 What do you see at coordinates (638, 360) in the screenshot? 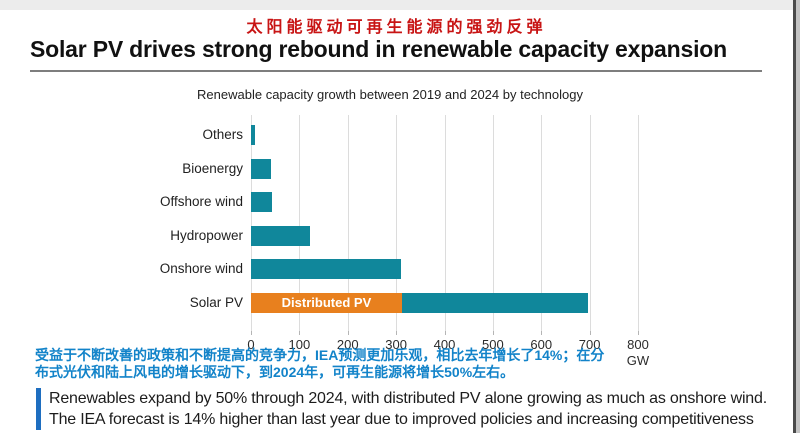
I see `x-axis-unit-label: GW` at bounding box center [638, 360].